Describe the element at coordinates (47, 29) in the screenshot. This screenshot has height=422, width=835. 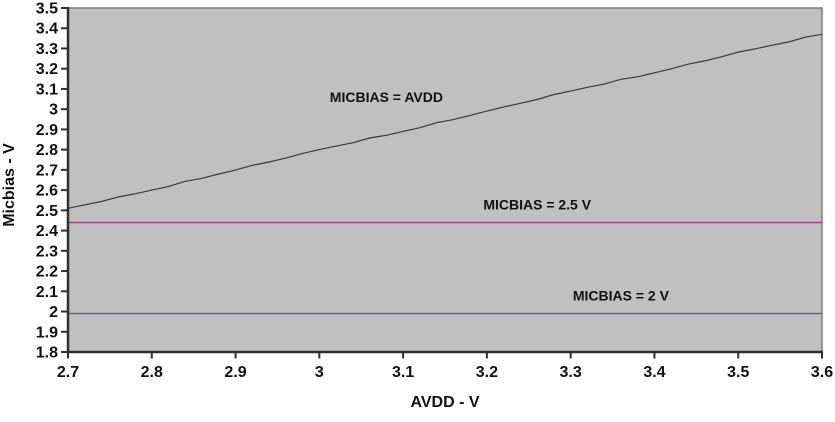
I see `y-tick-label: 3.4` at that location.